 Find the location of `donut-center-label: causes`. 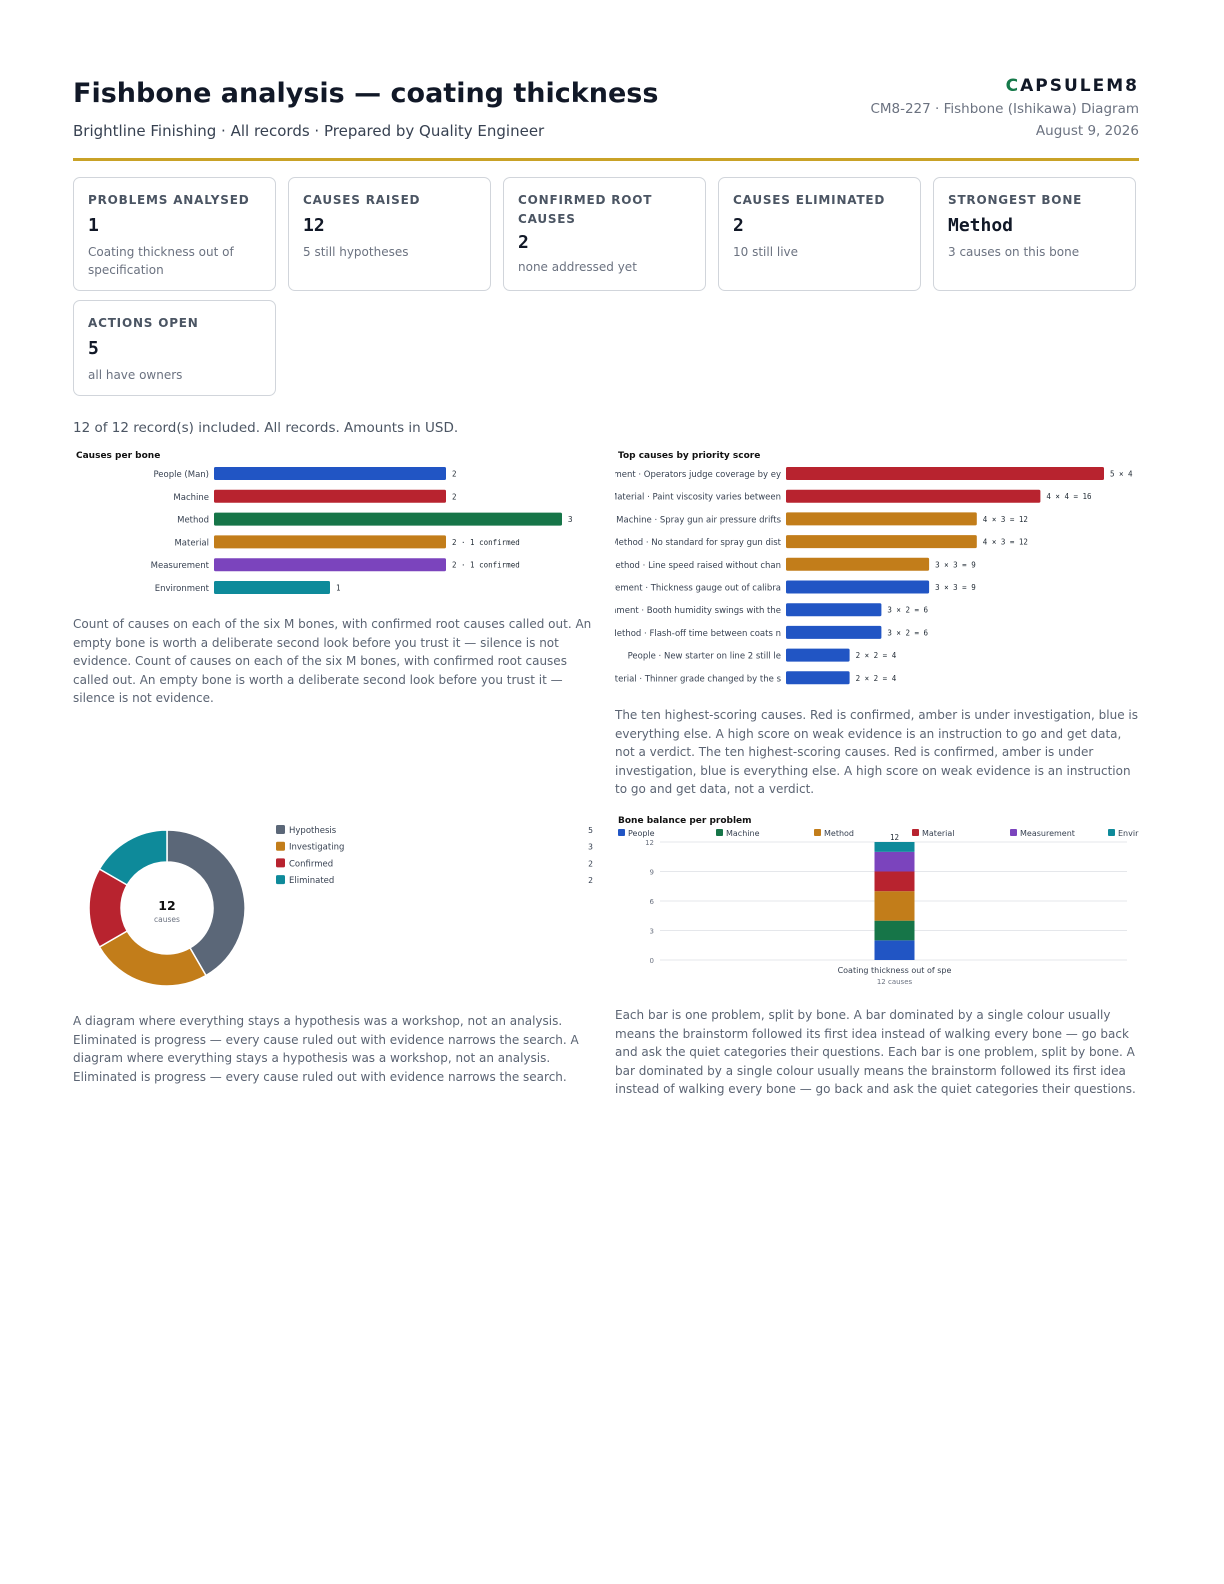

donut-center-label: causes is located at coordinates (167, 919).